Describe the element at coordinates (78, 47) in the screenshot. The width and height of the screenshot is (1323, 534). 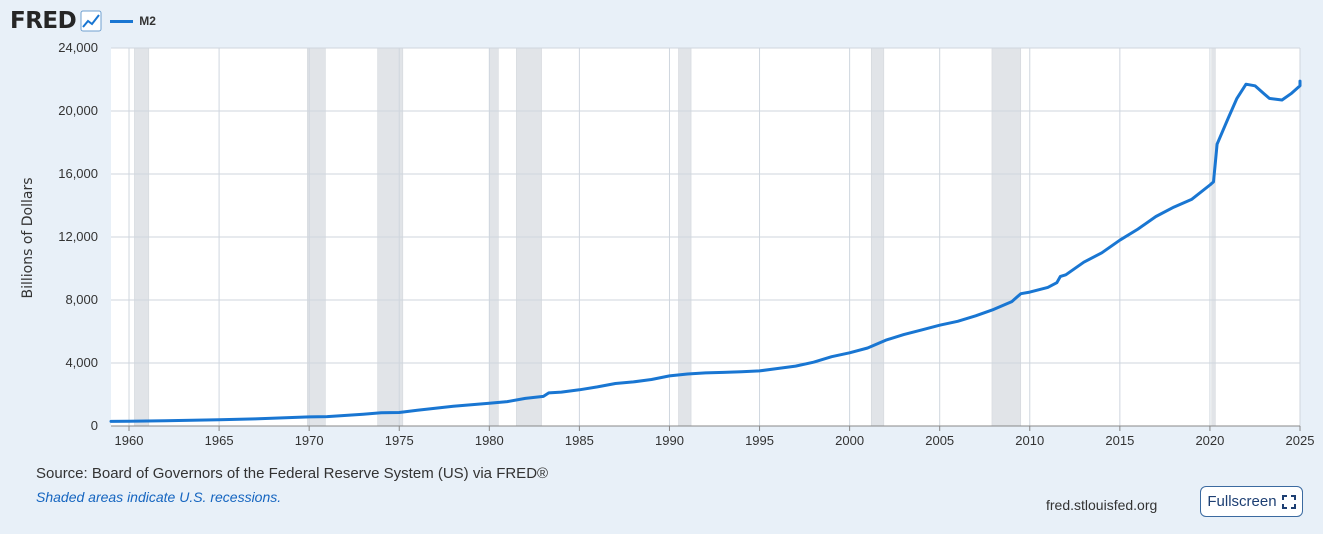
I see `y-tick-label: 24,000` at that location.